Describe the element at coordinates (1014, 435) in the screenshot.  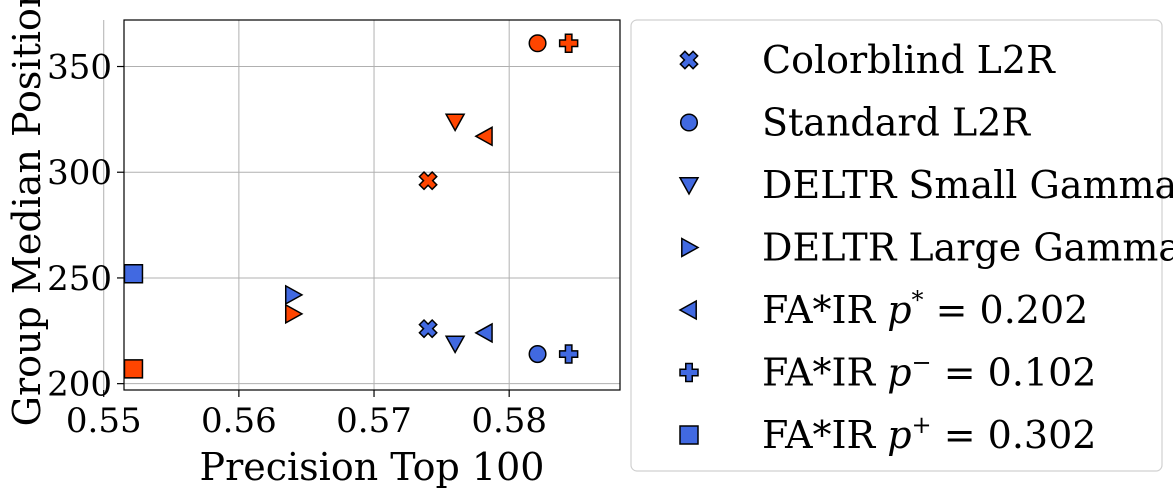
I see `legend-value: = 0.302` at that location.